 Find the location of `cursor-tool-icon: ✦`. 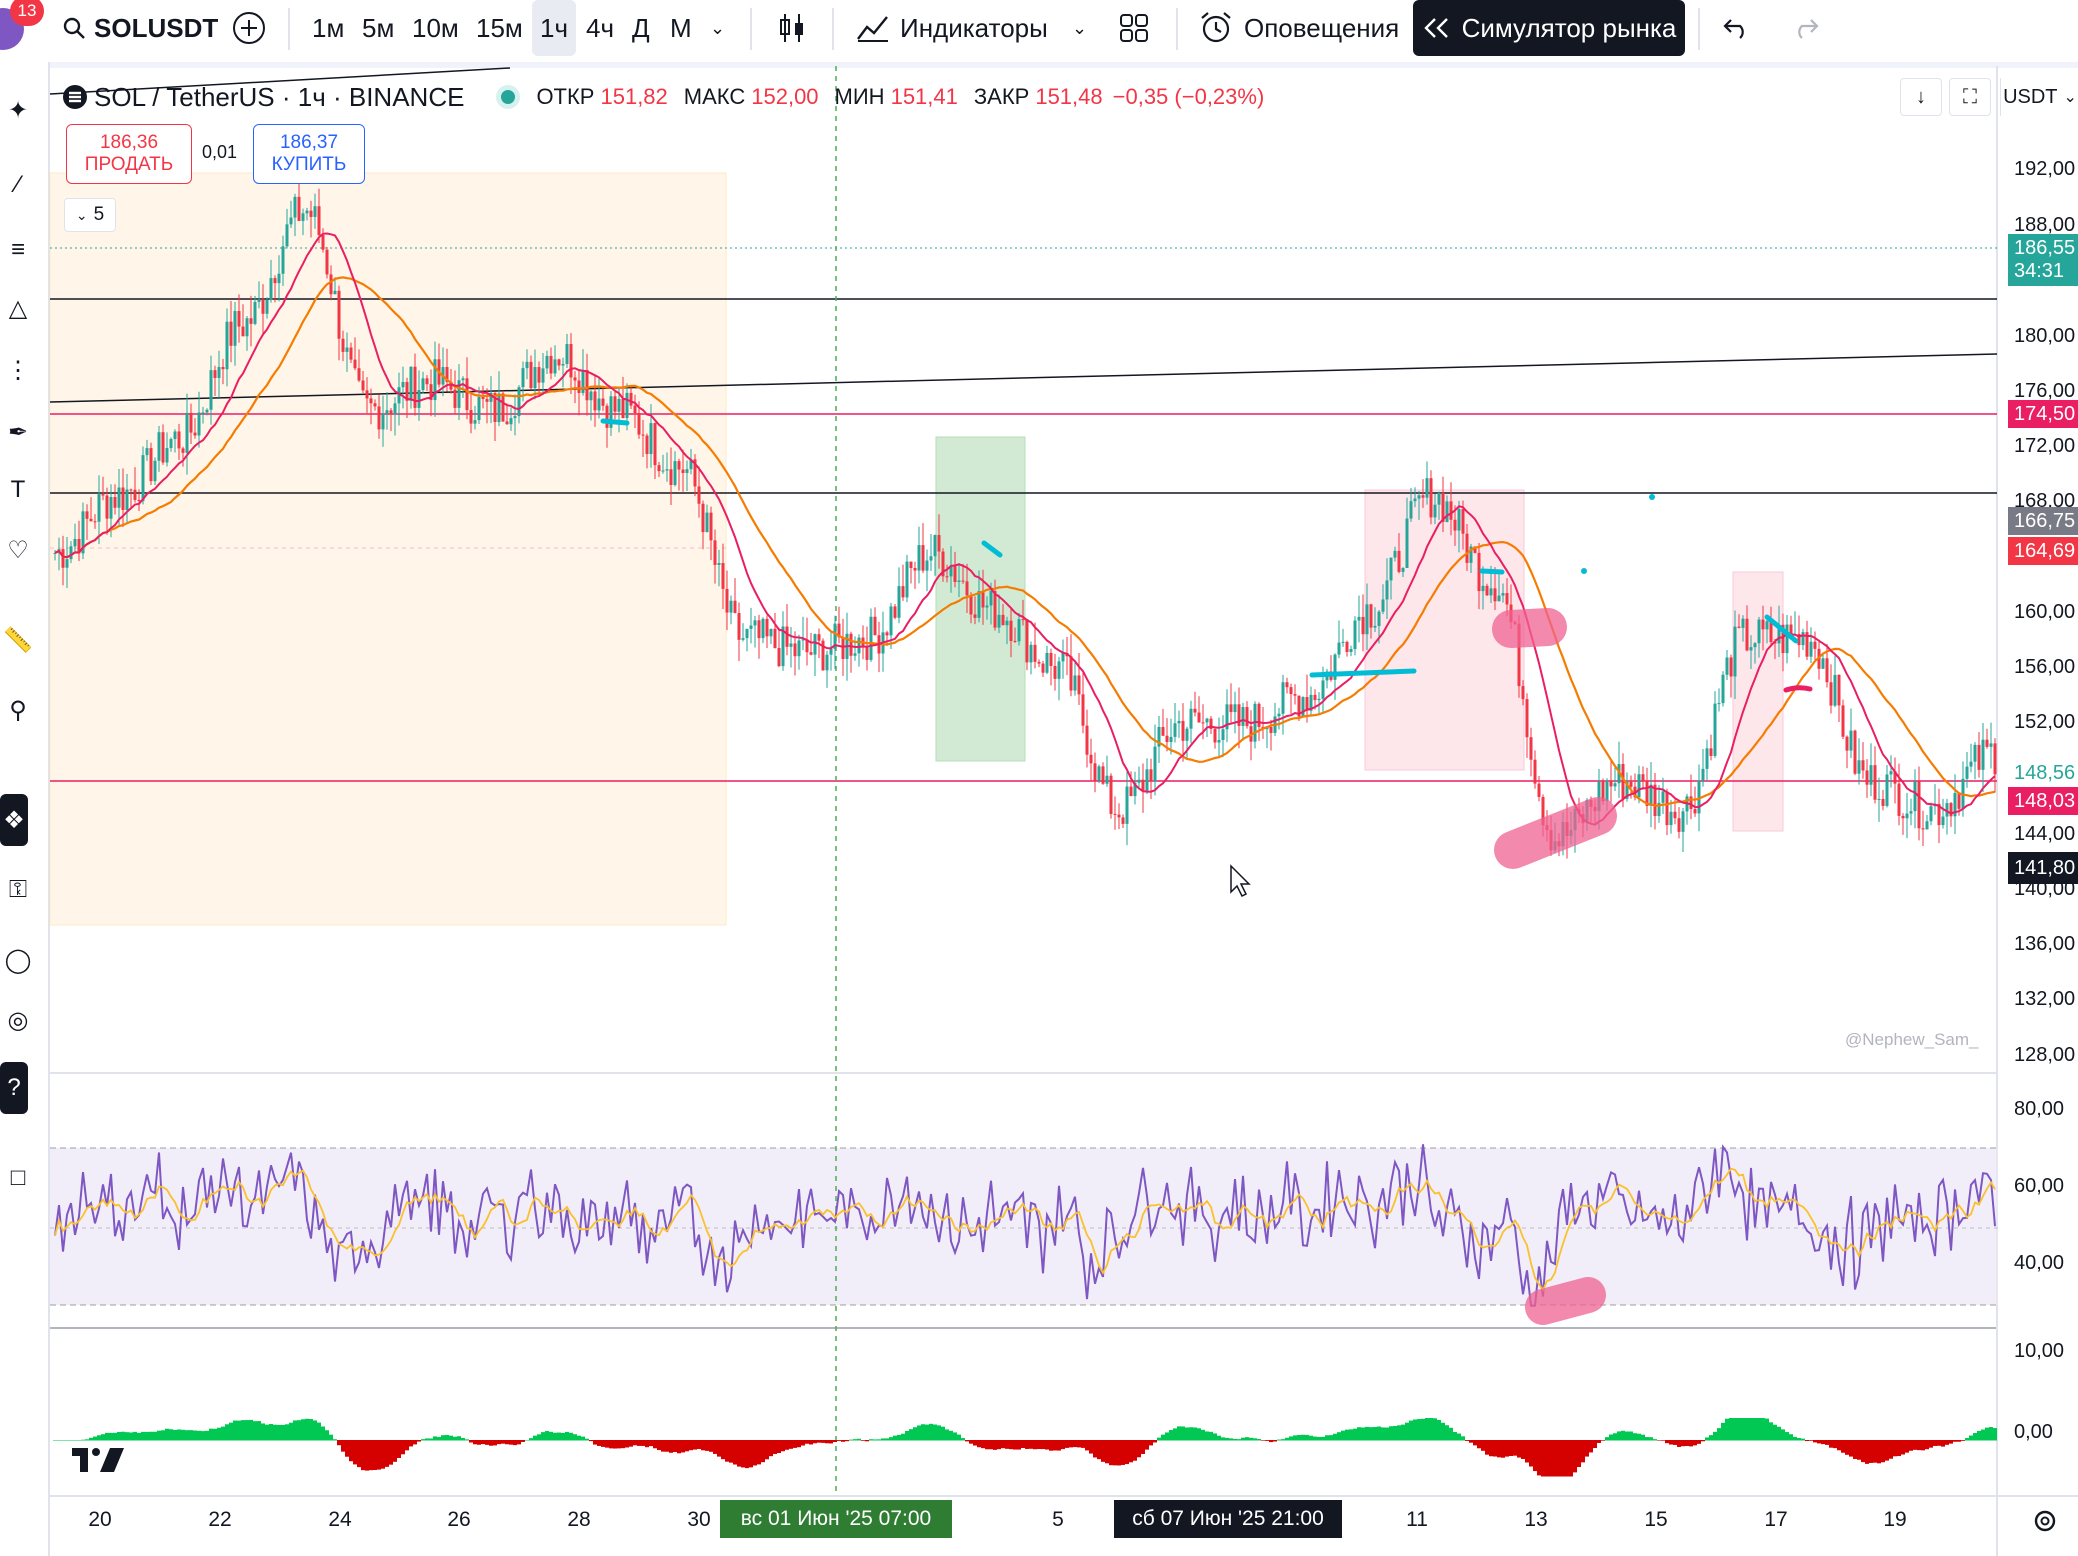

cursor-tool-icon: ✦ is located at coordinates (18, 110).